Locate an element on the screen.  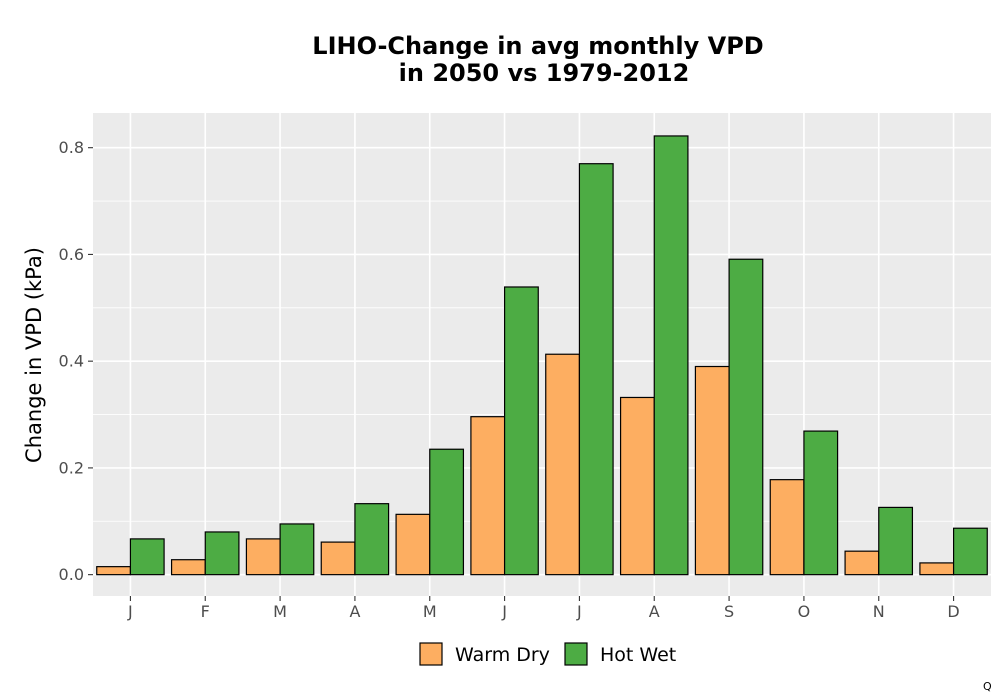
legend-swatch-hot-wet is located at coordinates (576, 654).